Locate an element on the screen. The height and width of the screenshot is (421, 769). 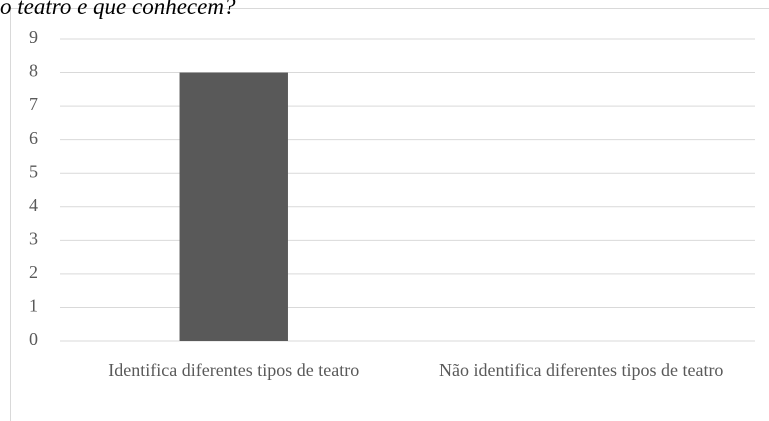
y-tick-label: 3 is located at coordinates (33, 238).